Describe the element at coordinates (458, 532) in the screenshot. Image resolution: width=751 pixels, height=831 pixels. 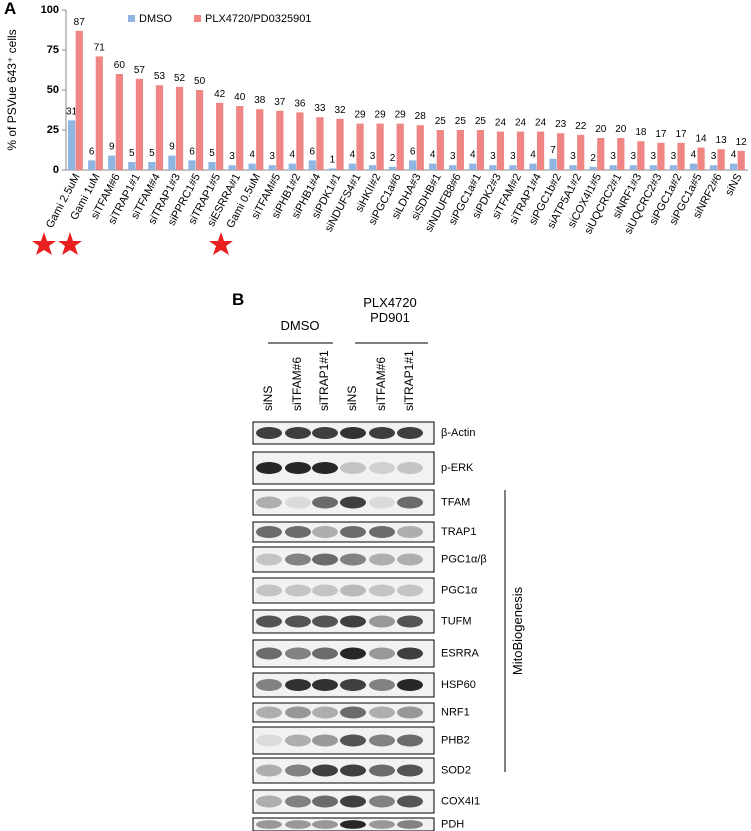
I see `protein-label: TRAP1` at that location.